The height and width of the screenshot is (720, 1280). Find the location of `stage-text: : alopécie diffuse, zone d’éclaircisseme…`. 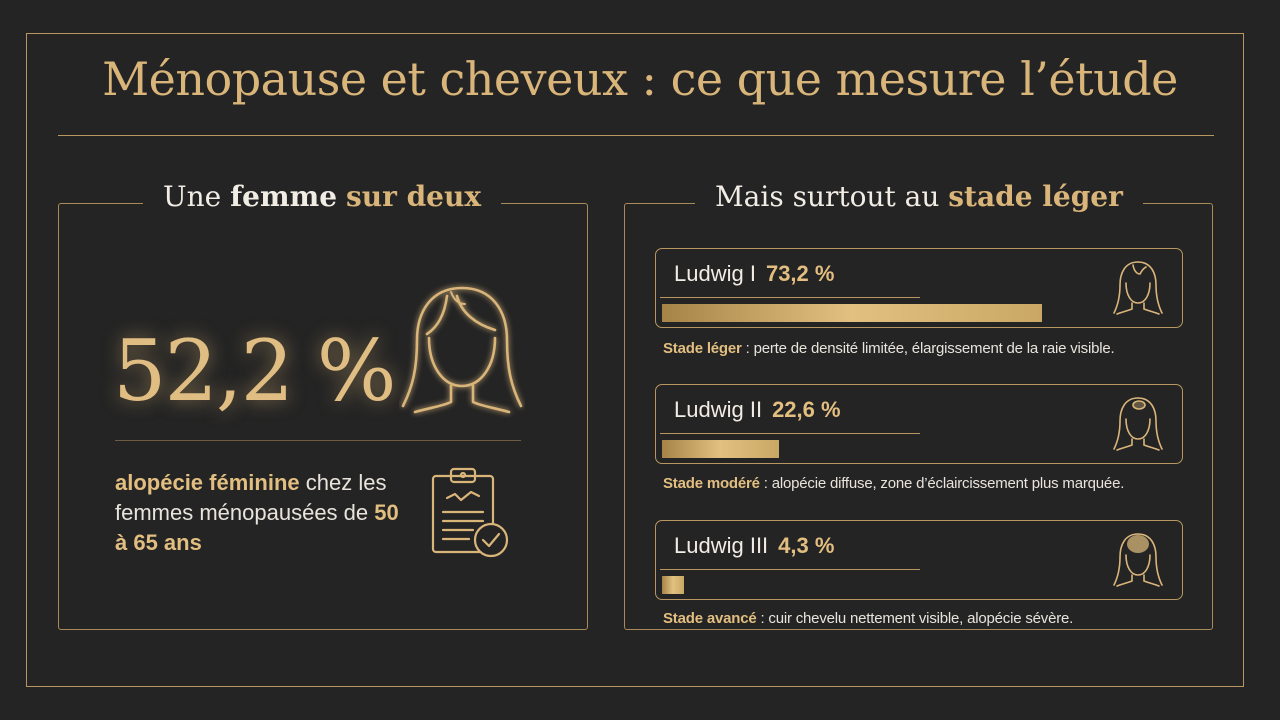

stage-text: : alopécie diffuse, zone d’éclaircisseme… is located at coordinates (942, 483).